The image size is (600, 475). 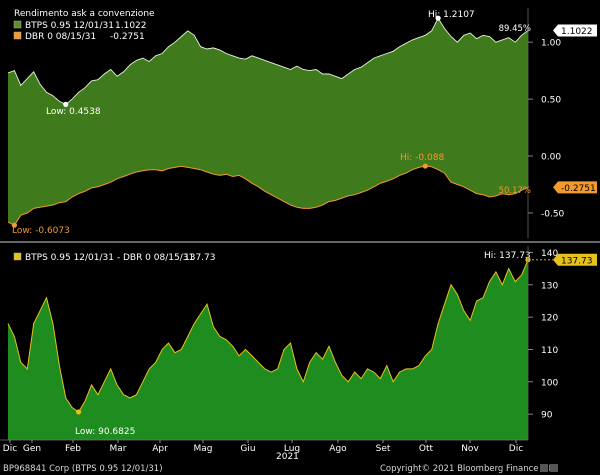 I want to click on spread-last-value-badge: 137.73, so click(x=575, y=259).